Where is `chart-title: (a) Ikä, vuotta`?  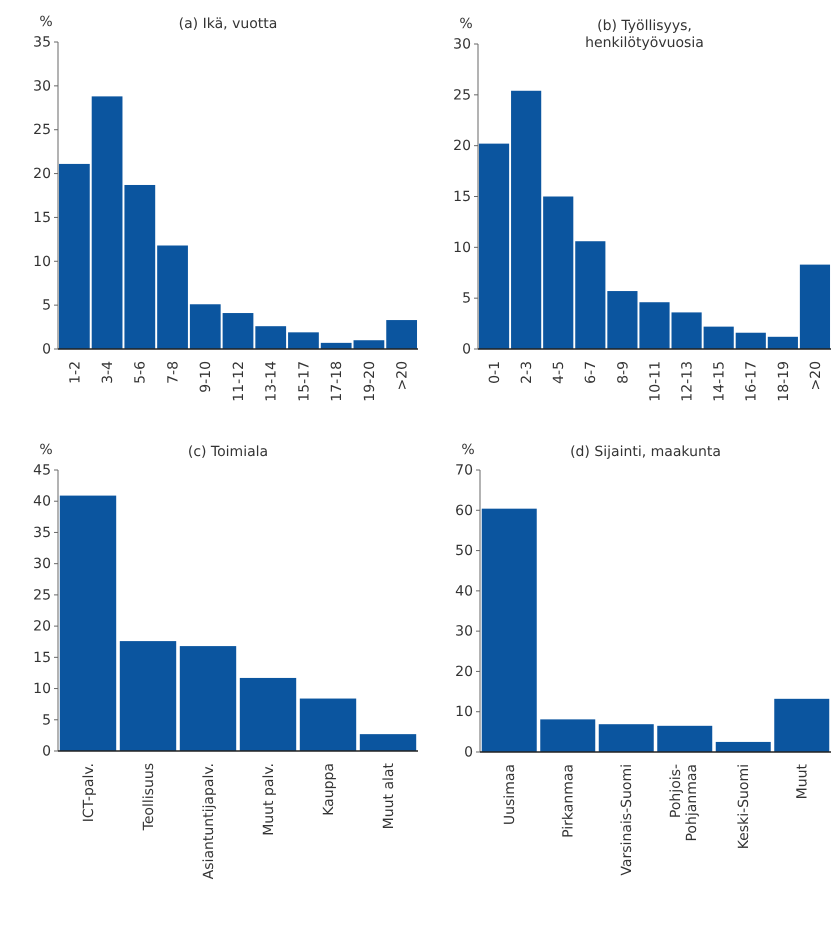
chart-title: (a) Ikä, vuotta is located at coordinates (228, 24).